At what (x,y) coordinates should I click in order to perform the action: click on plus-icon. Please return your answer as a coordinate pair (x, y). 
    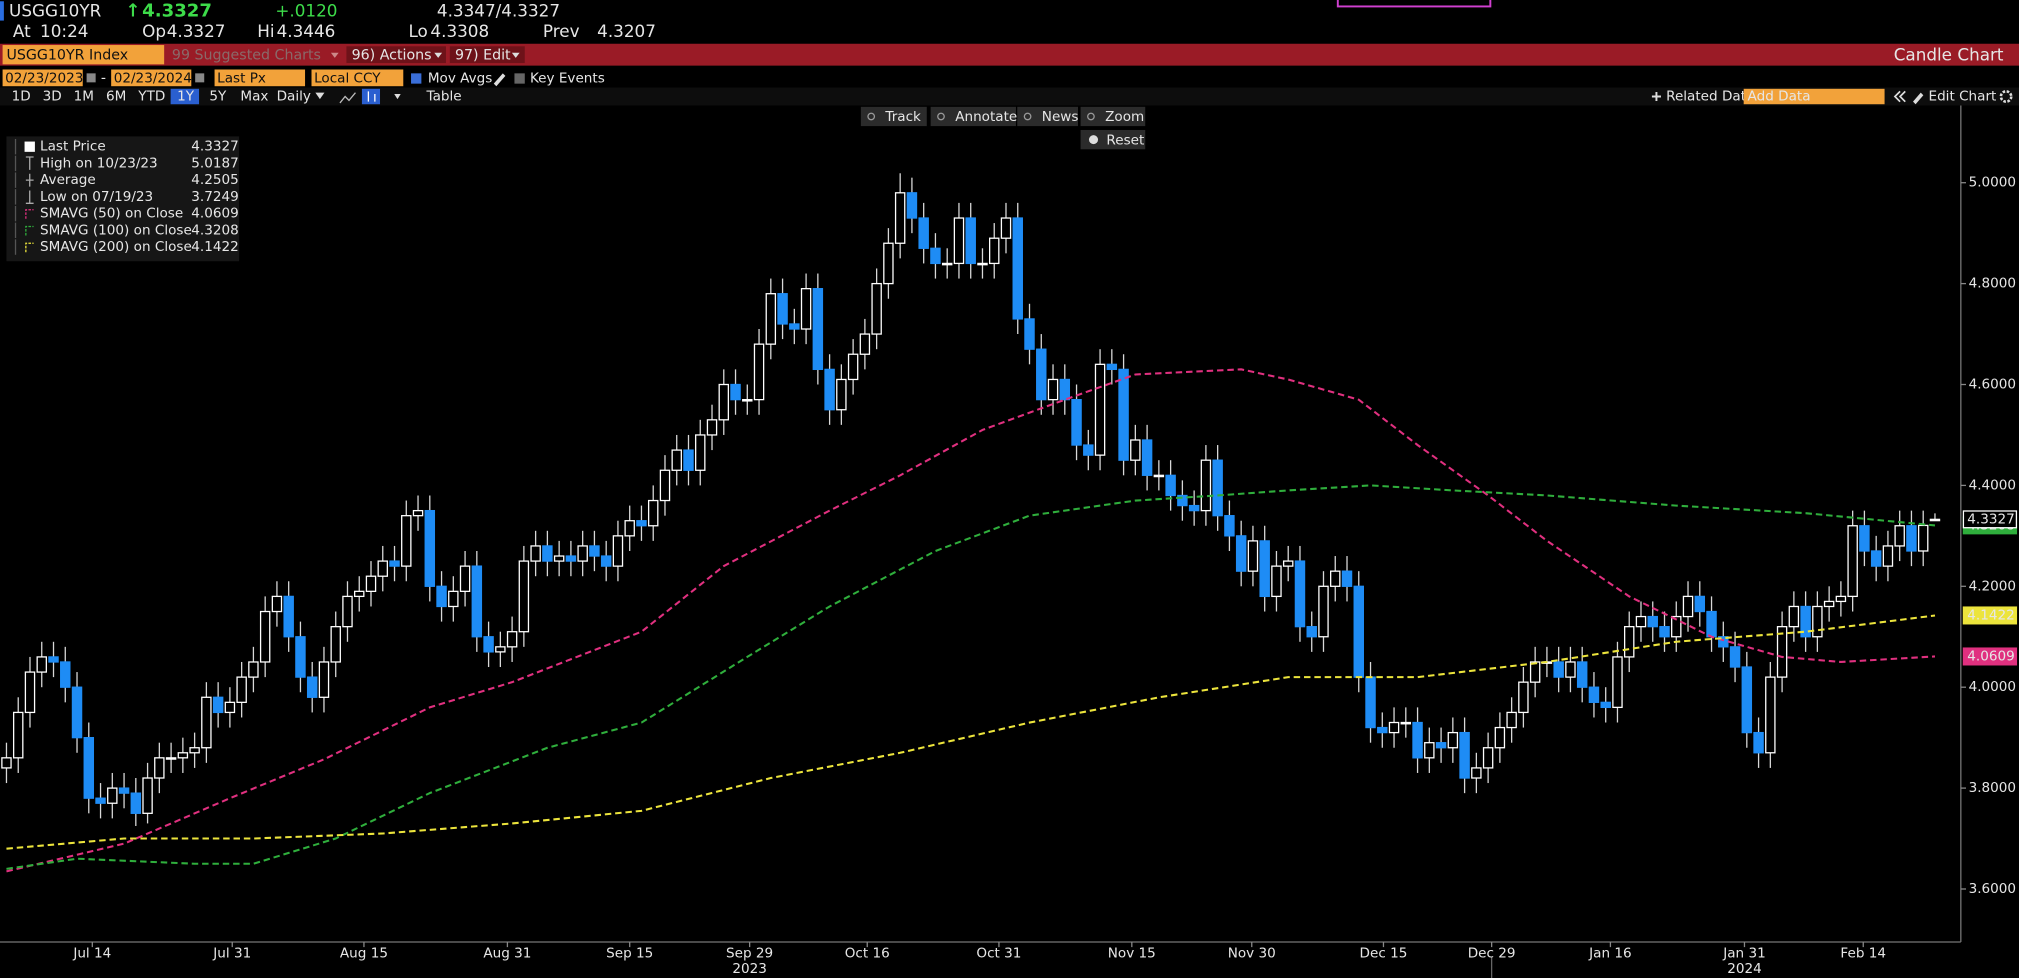
    Looking at the image, I should click on (1656, 97).